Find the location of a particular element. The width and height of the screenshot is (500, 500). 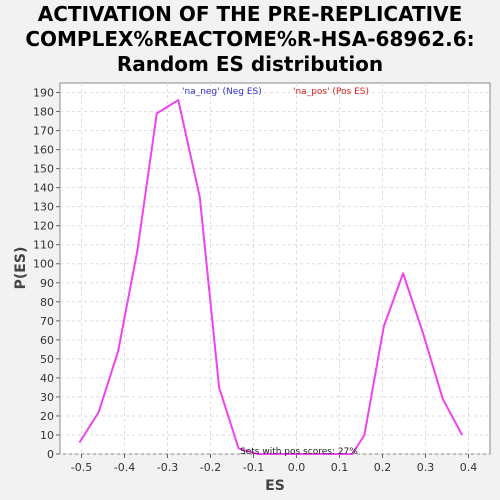

x-axis: -0.5 -0.4 -0.3 -0.2 -0.1 0.0 0.1 0.2 0.3 0.4 is located at coordinates (274, 464).